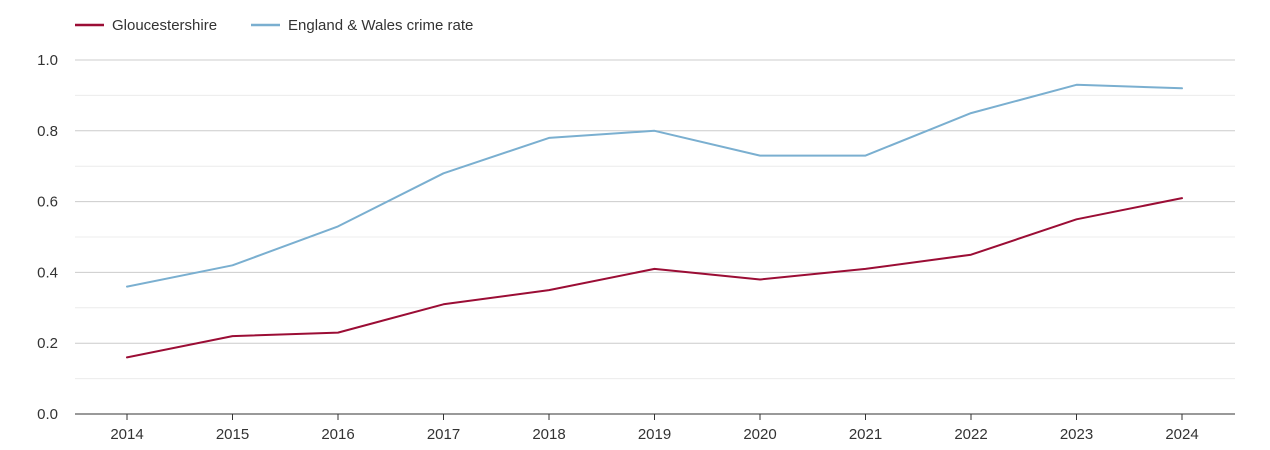 This screenshot has width=1270, height=450. What do you see at coordinates (126, 434) in the screenshot?
I see `x-tick-label: 2014` at bounding box center [126, 434].